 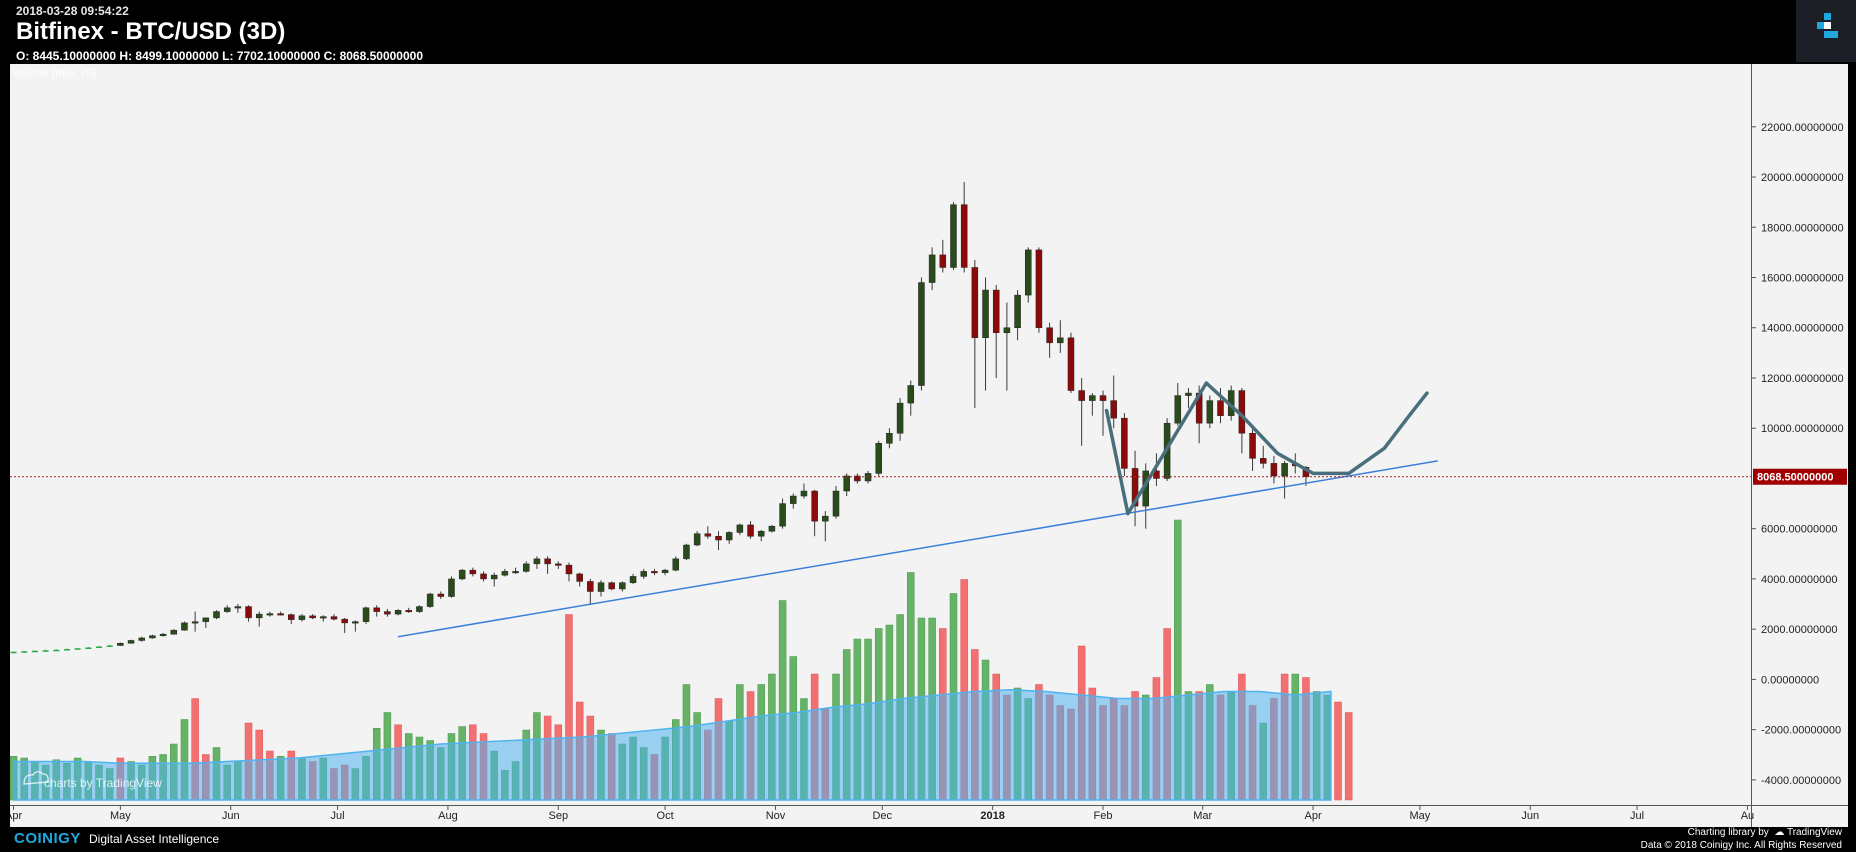 I want to click on charting-library-credit: Charting library by ☁ TradingView, so click(x=1765, y=832).